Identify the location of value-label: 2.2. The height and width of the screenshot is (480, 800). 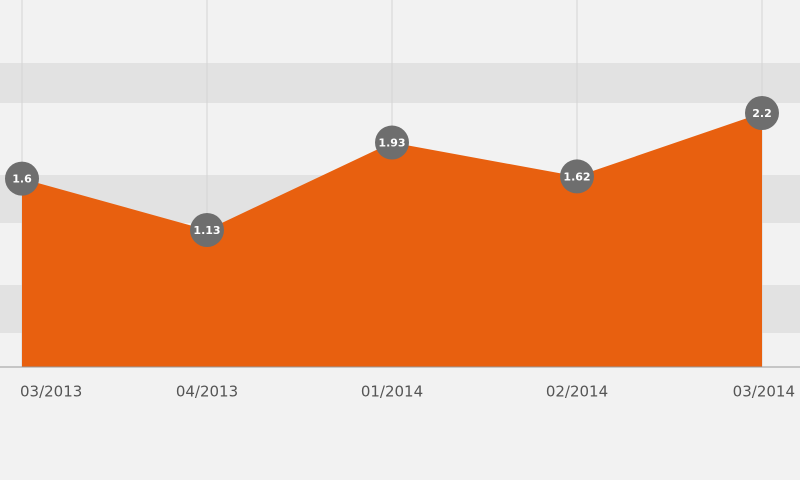
(762, 113).